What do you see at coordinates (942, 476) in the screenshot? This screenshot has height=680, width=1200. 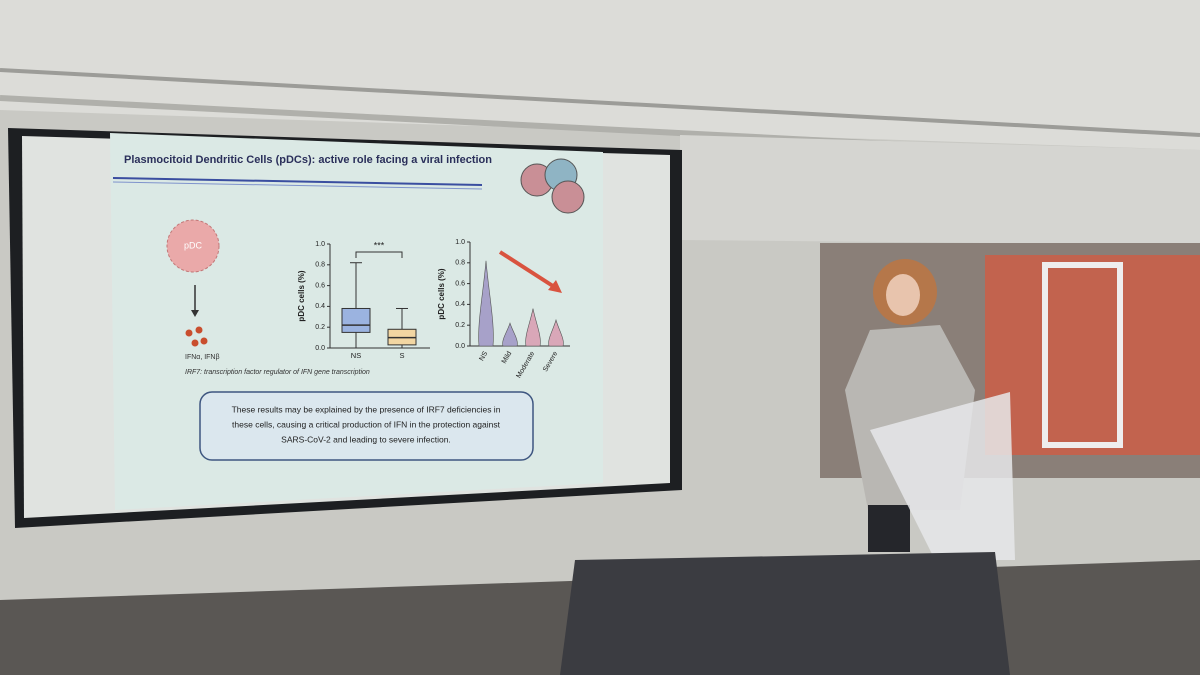 I see `podium` at bounding box center [942, 476].